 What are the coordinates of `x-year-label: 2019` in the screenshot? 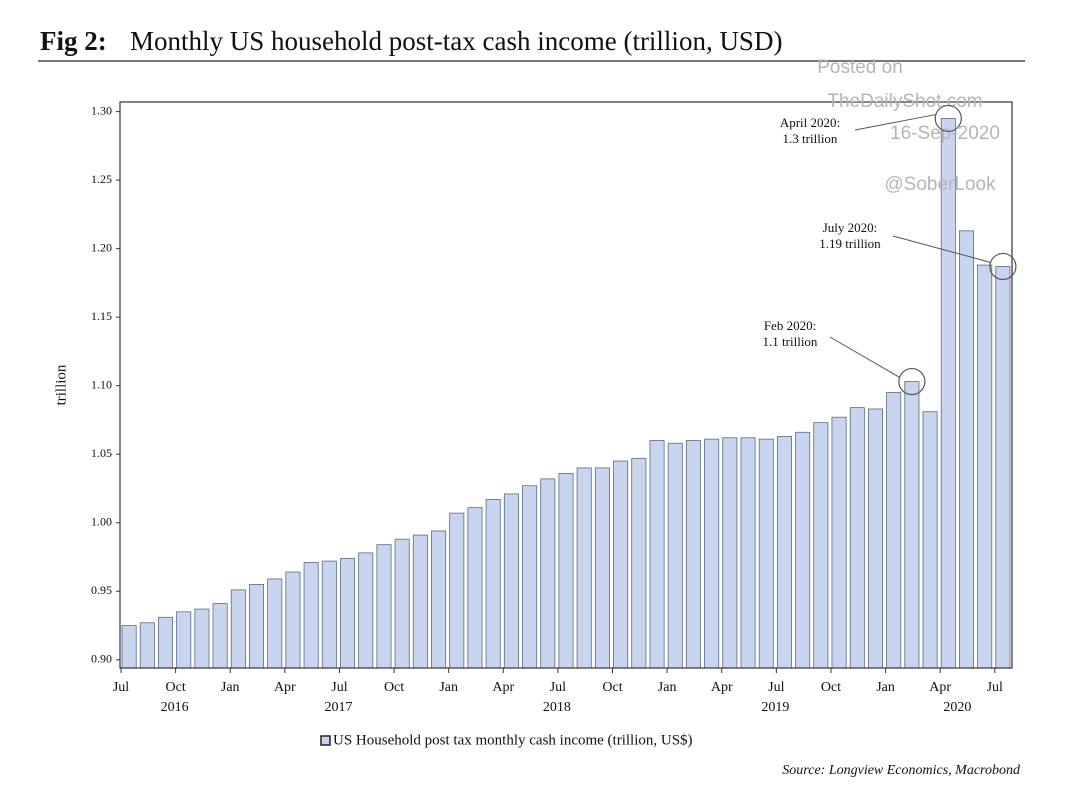 It's located at (775, 707).